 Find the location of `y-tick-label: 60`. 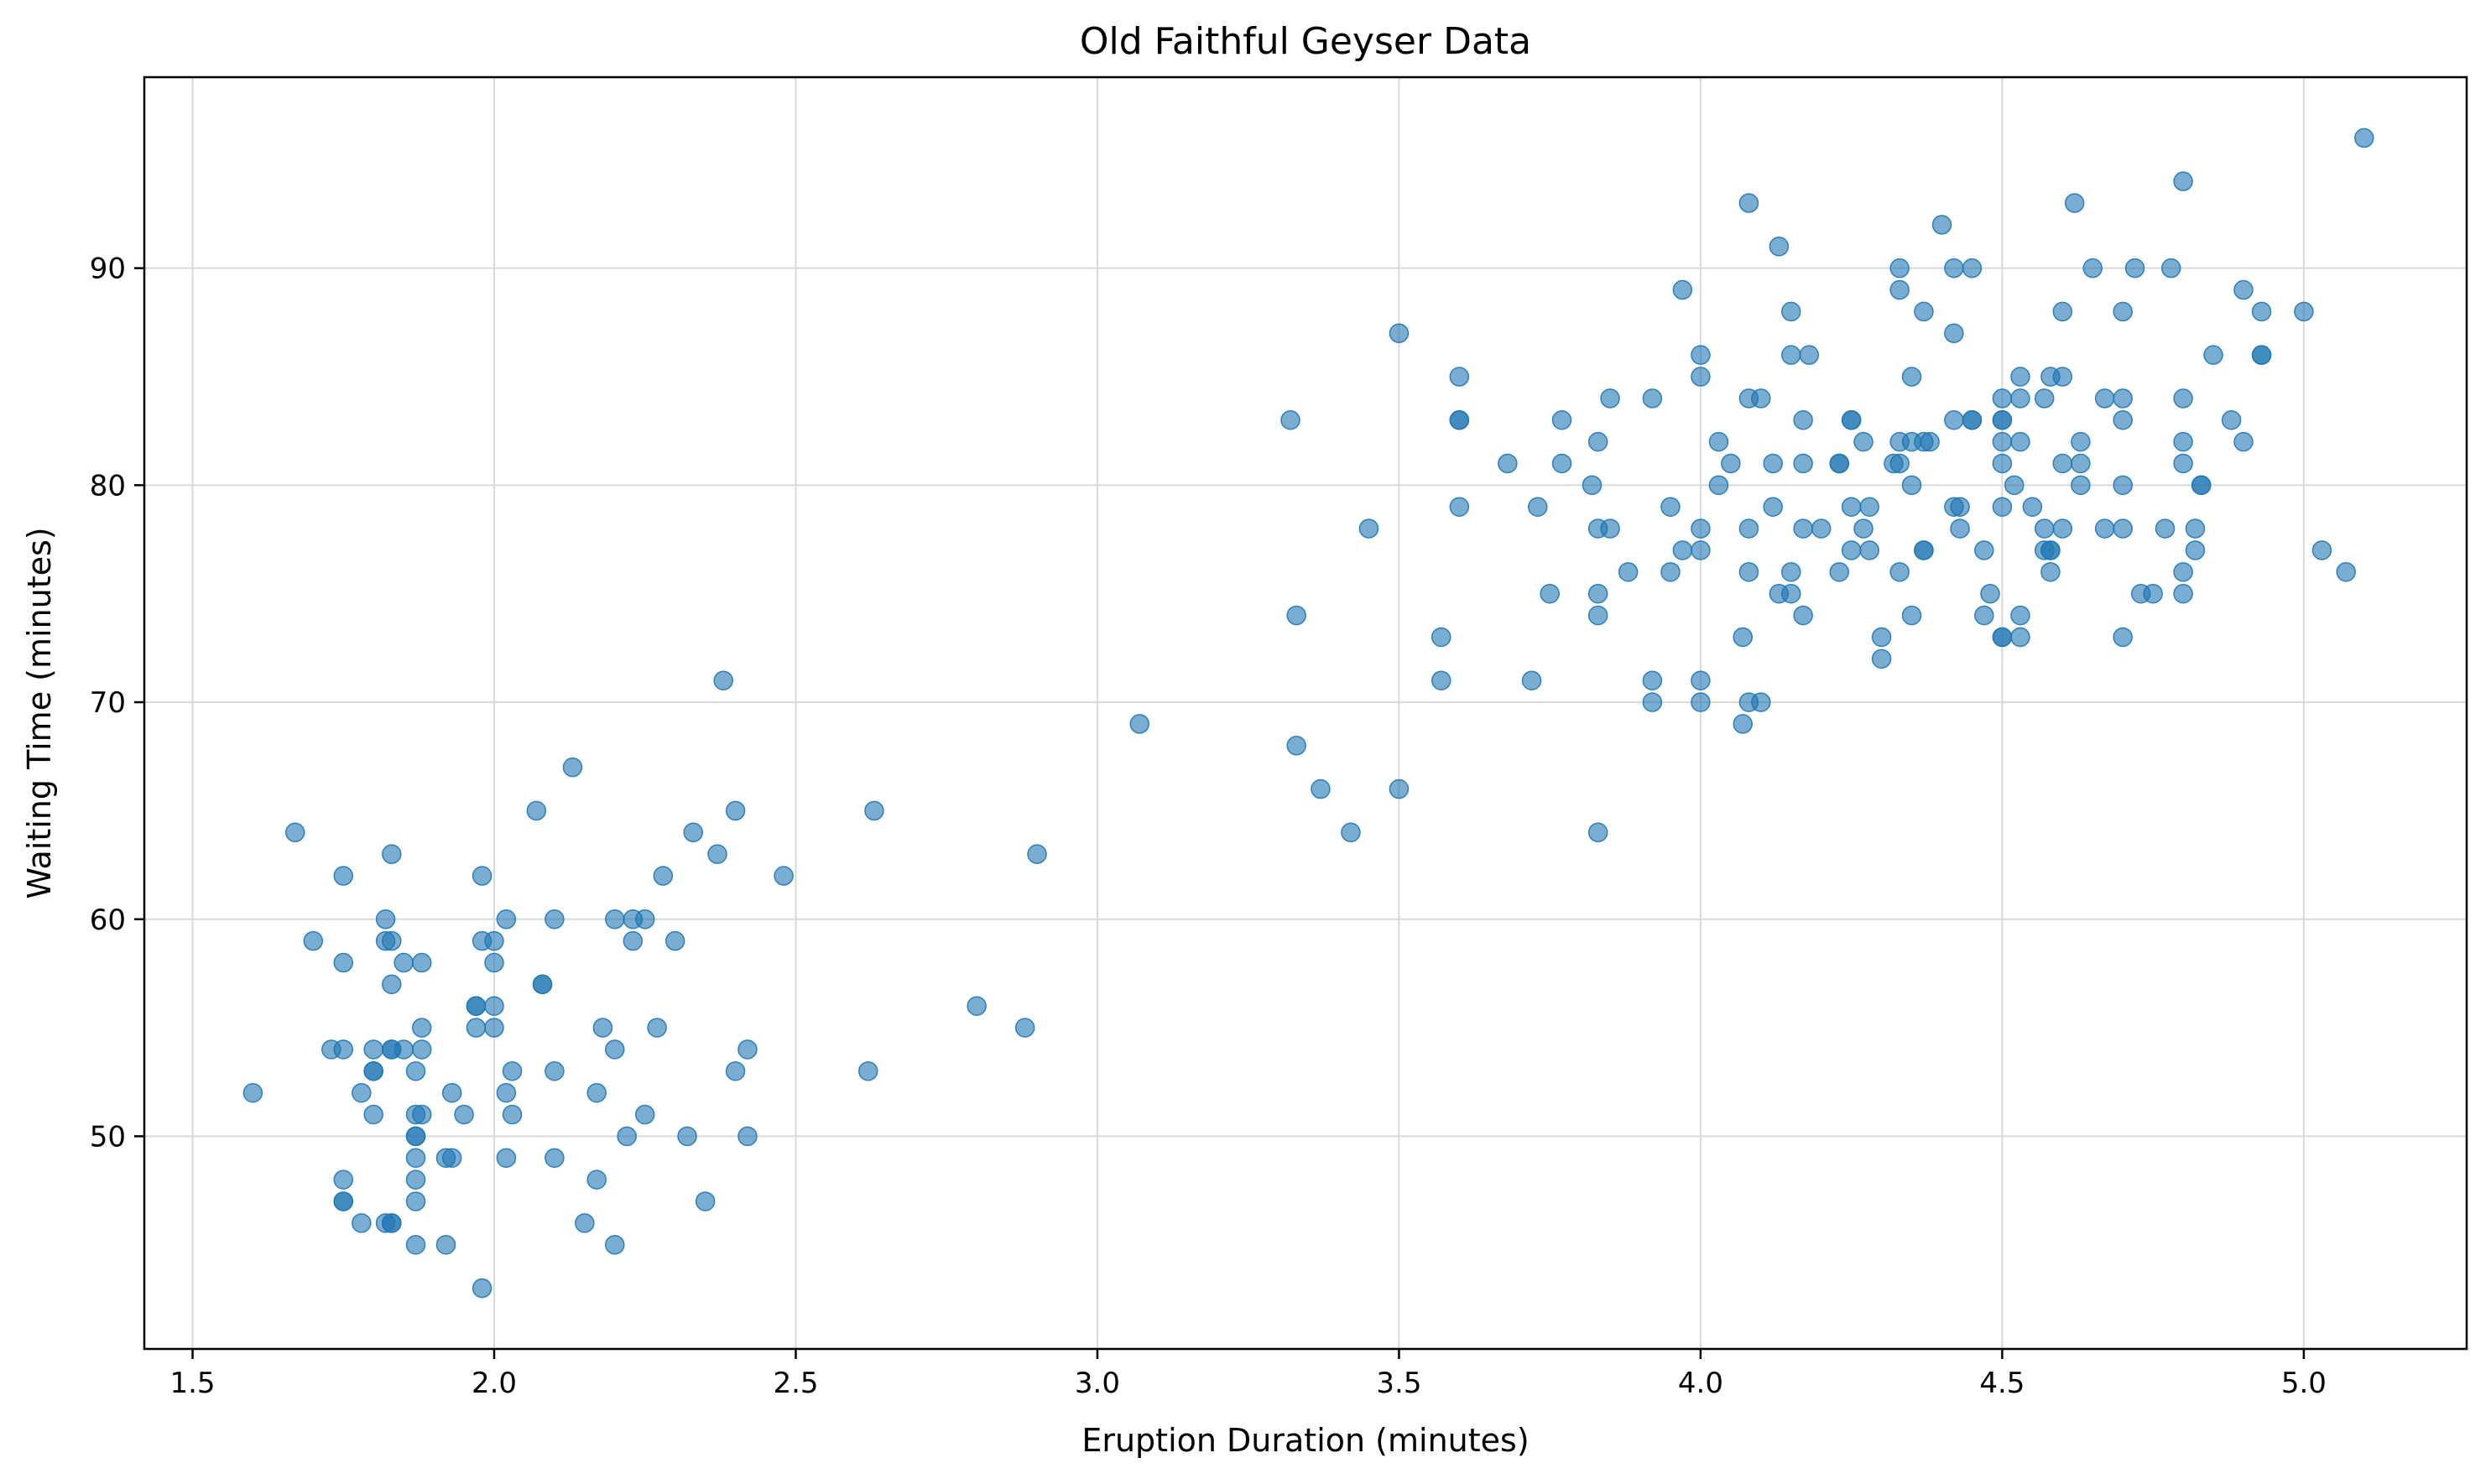

y-tick-label: 60 is located at coordinates (108, 920).